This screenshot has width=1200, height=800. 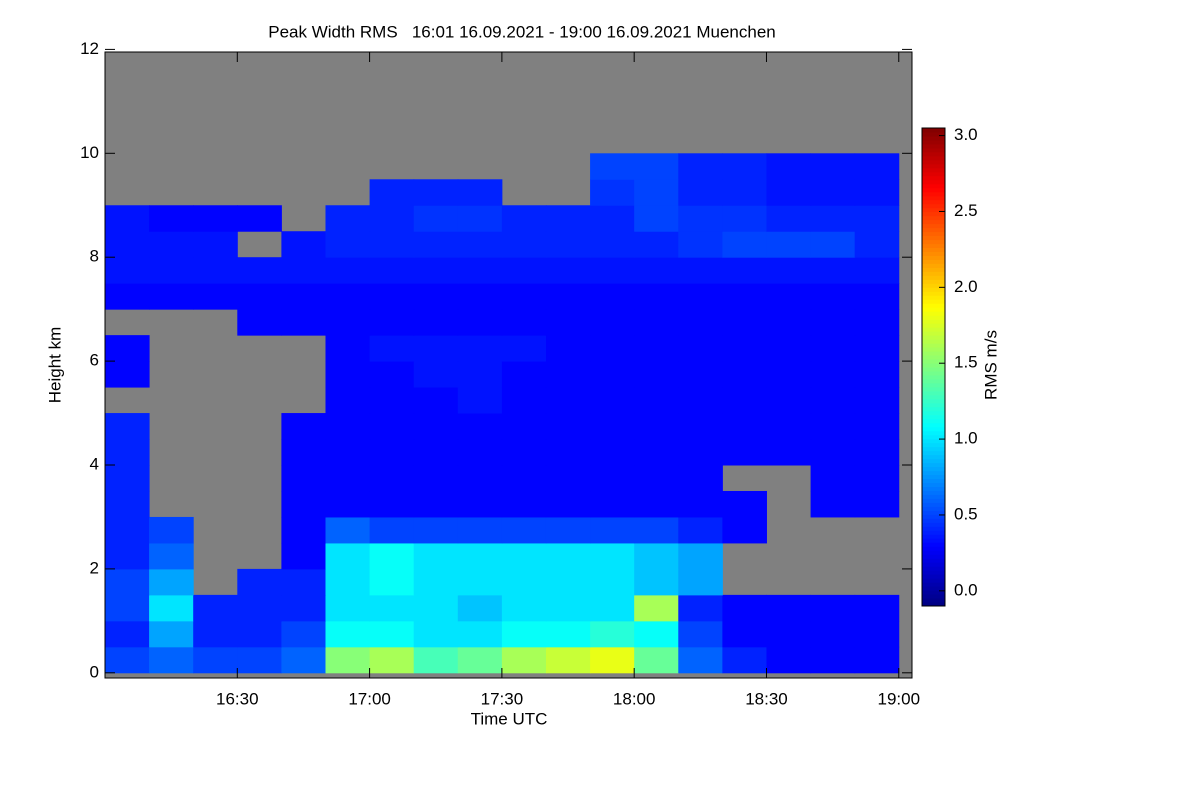 What do you see at coordinates (898, 698) in the screenshot?
I see `x-tick-label: 19:00` at bounding box center [898, 698].